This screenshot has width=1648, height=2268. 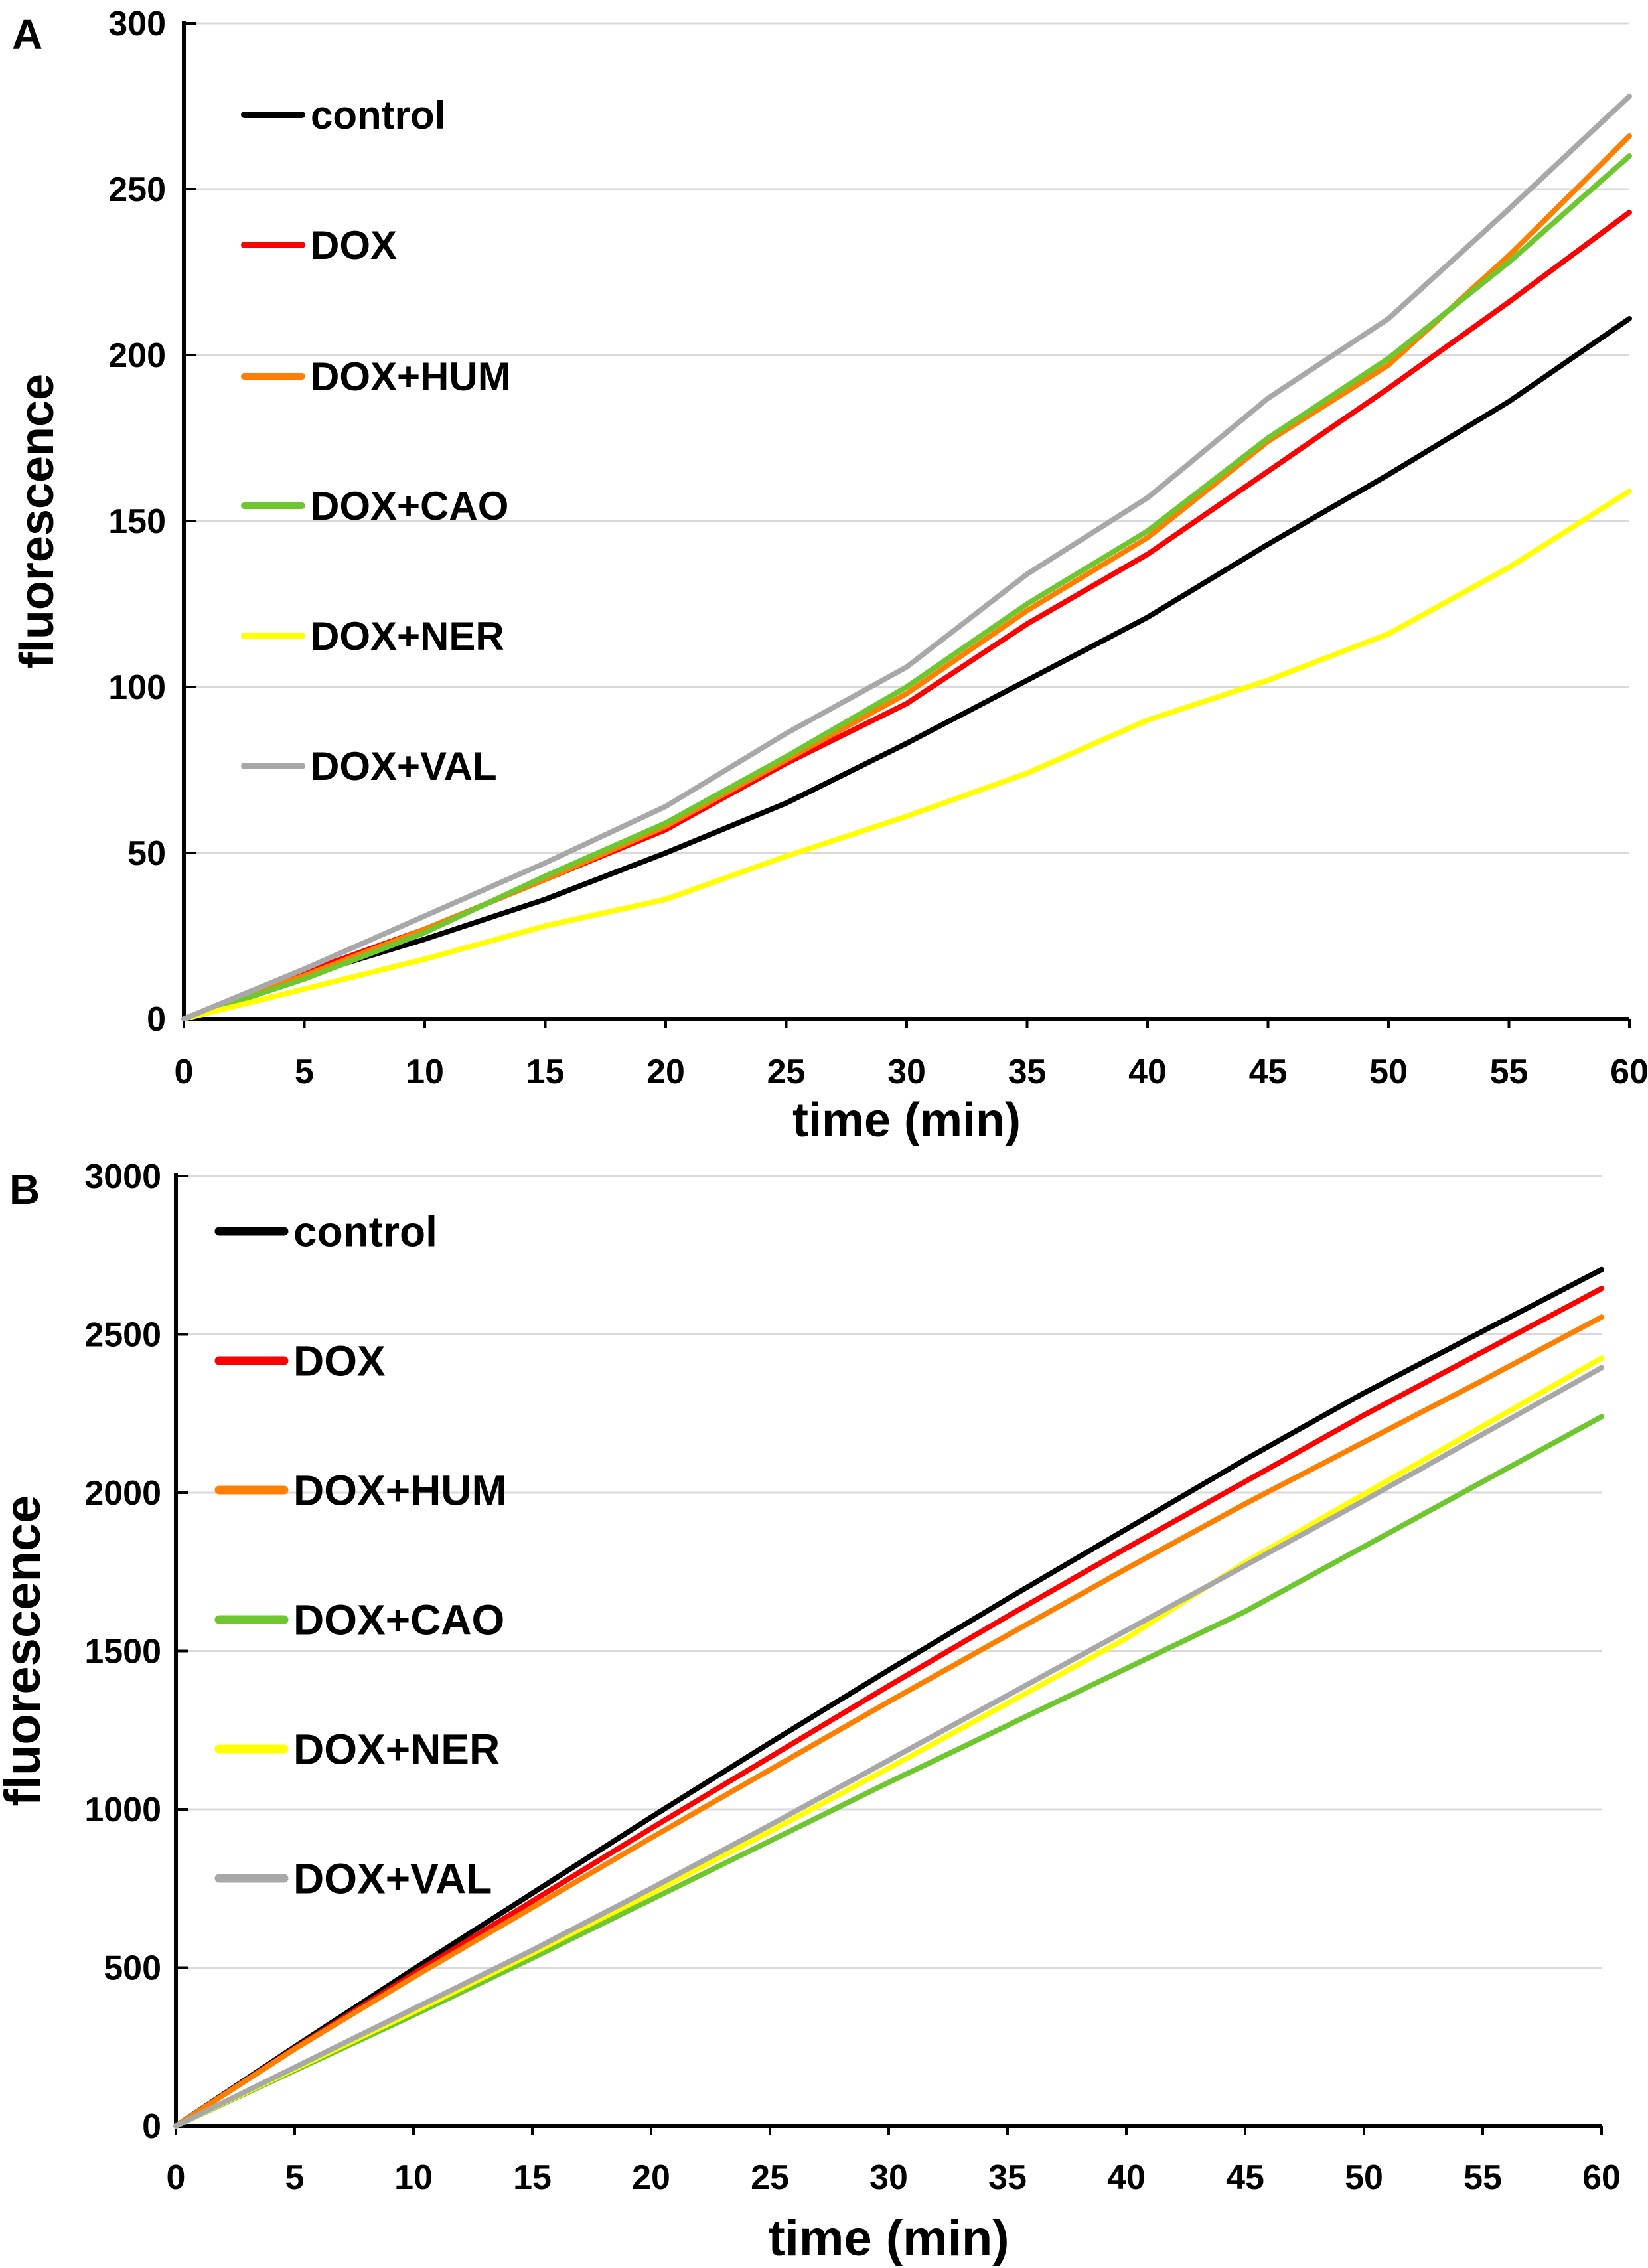 I want to click on y-tick-label: 250, so click(x=137, y=190).